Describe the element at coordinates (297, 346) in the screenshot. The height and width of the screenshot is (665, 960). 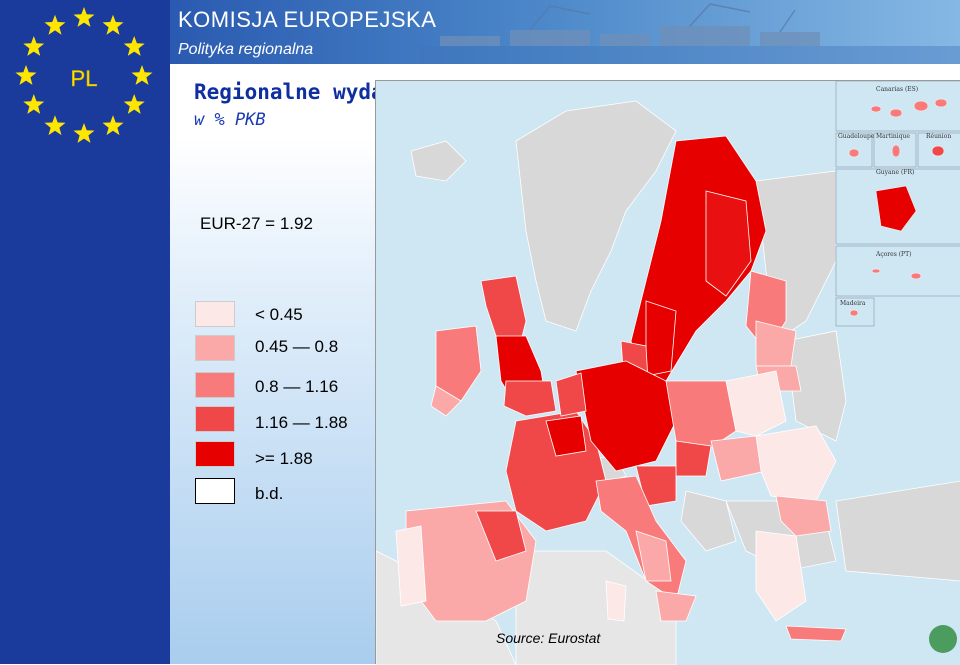
I see `legend-label-2: 0.45 — 0.8` at that location.